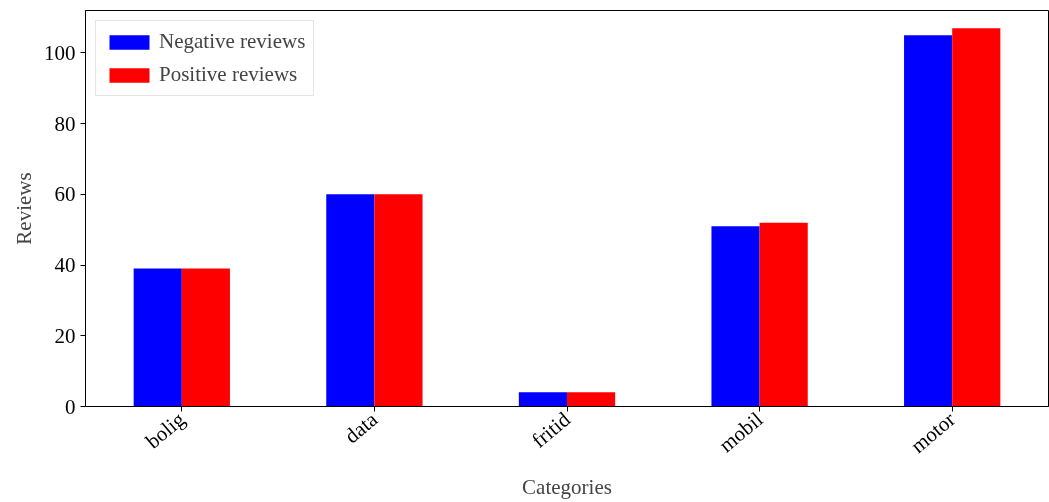 The image size is (1049, 502). Describe the element at coordinates (65, 194) in the screenshot. I see `y-tick-label: 60` at that location.